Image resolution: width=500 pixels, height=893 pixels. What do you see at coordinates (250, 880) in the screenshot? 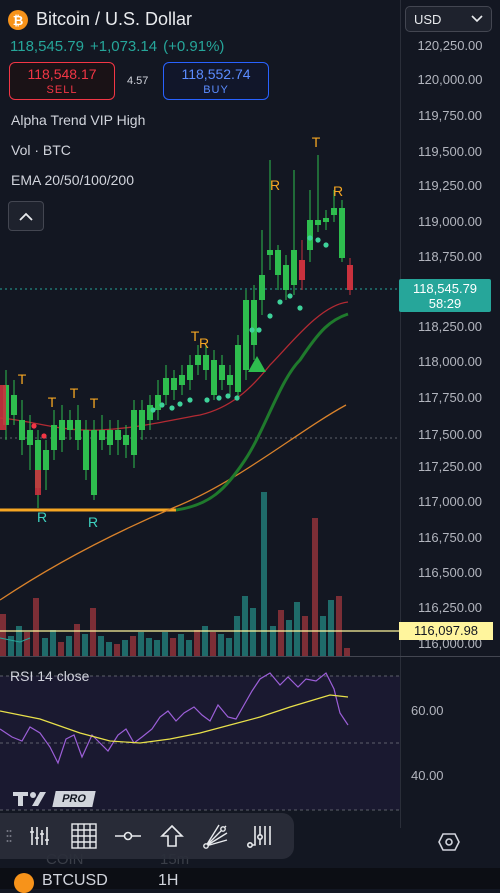
I see `bottom-symbol-bar: BTCUSD 1H` at bounding box center [250, 880].